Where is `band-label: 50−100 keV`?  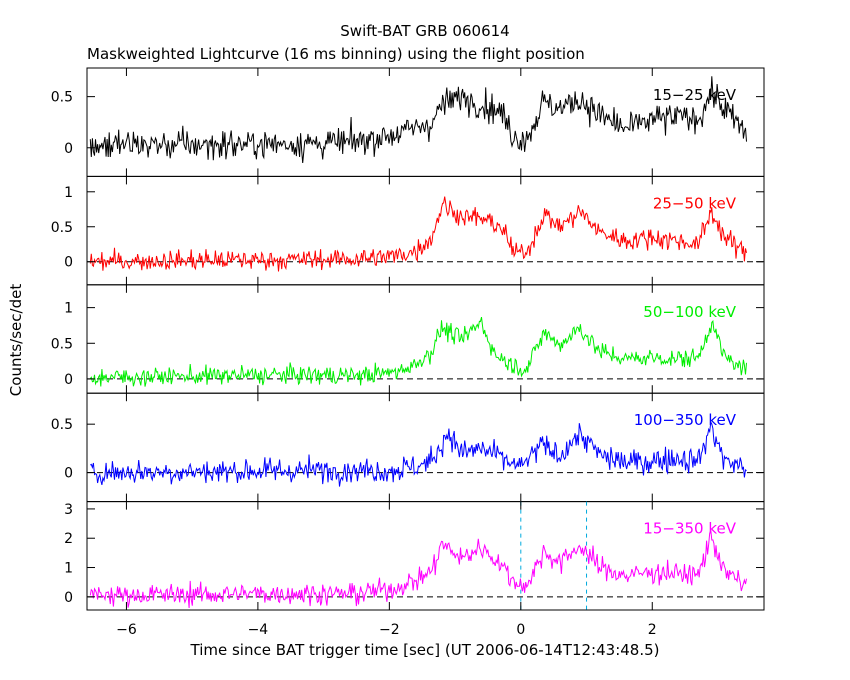 band-label: 50−100 keV is located at coordinates (689, 312).